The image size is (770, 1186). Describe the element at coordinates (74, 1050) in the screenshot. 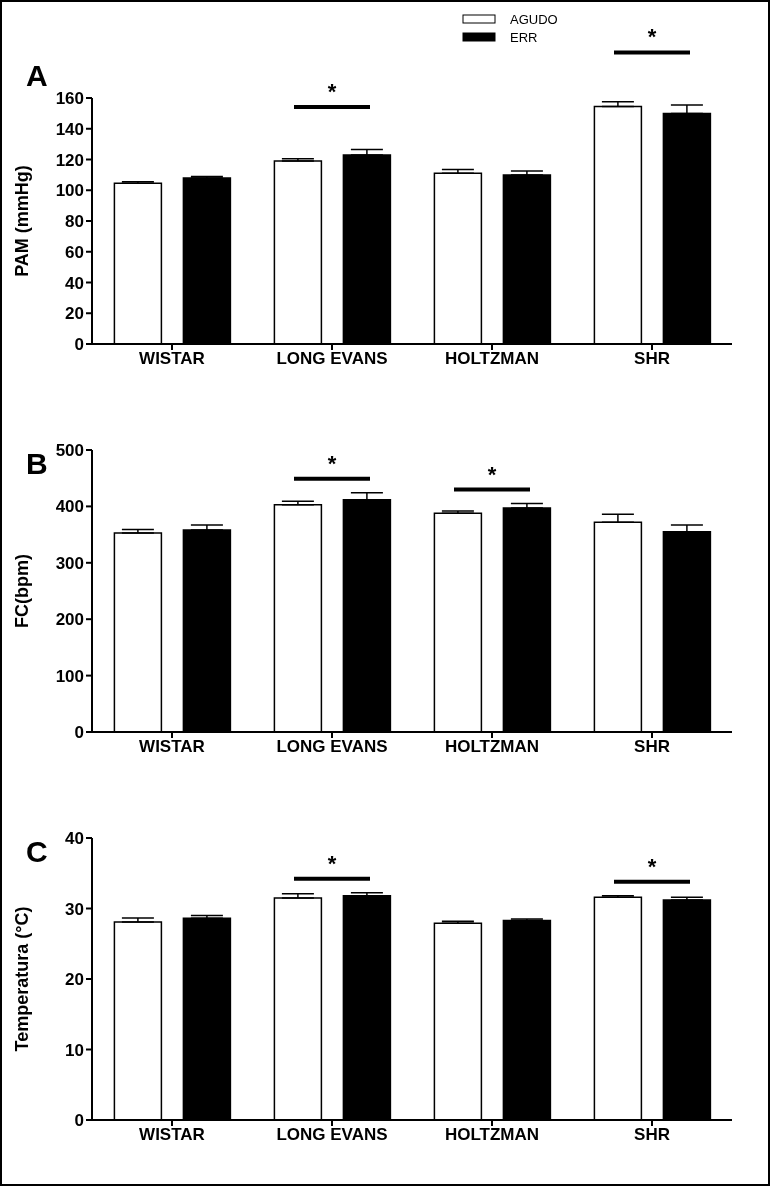

I see `y-tick-label: 10` at that location.